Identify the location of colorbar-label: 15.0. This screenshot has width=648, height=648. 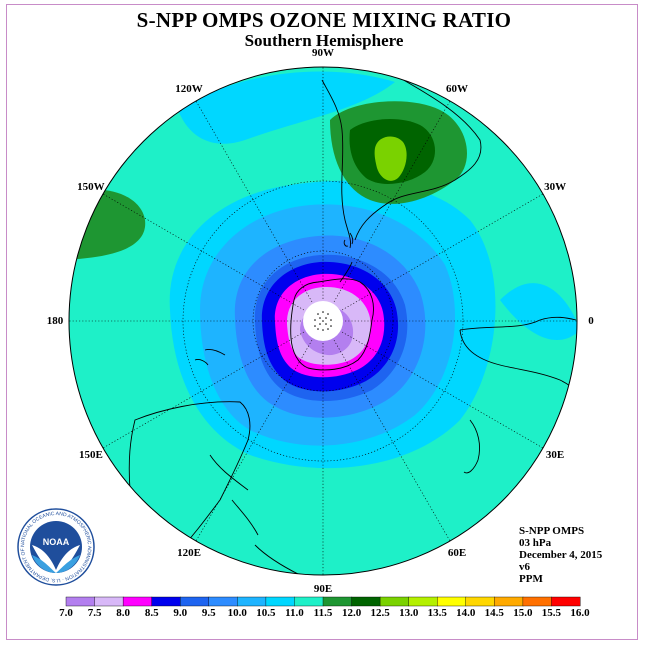
(523, 613).